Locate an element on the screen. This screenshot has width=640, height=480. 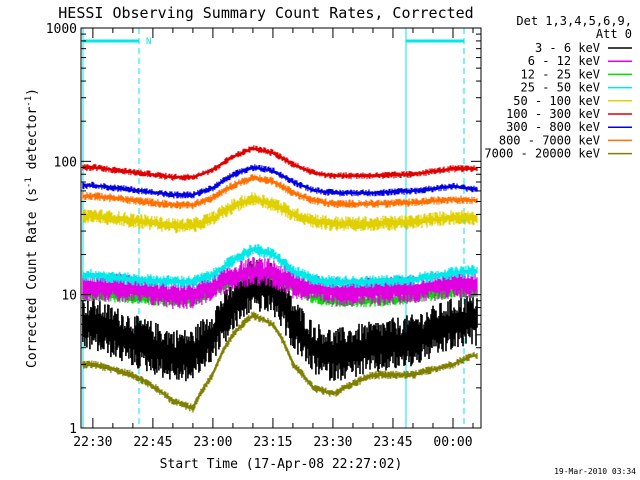
series-6-12-kev is located at coordinates (280, 283).